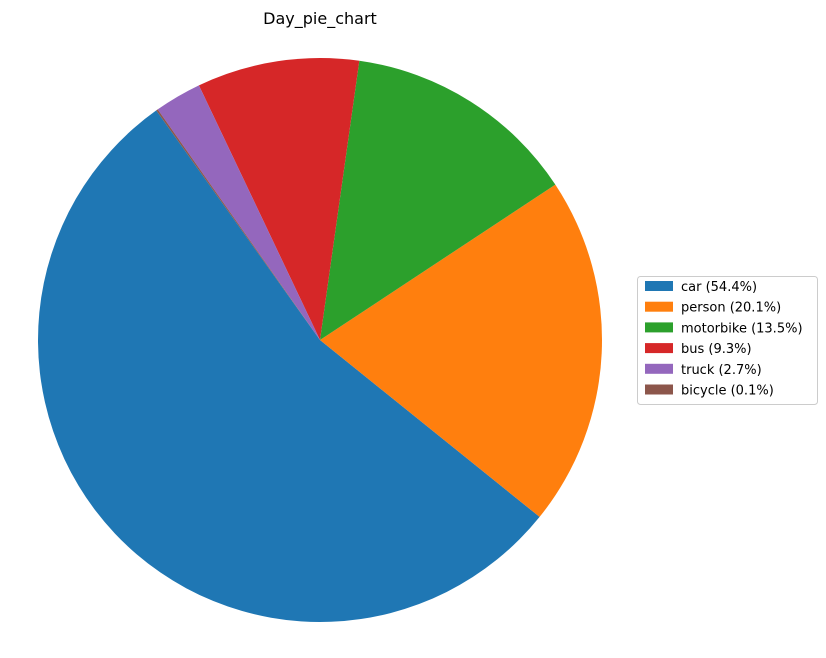  Describe the element at coordinates (721, 370) in the screenshot. I see `legend-label-truck: truck (2.7%)` at that location.